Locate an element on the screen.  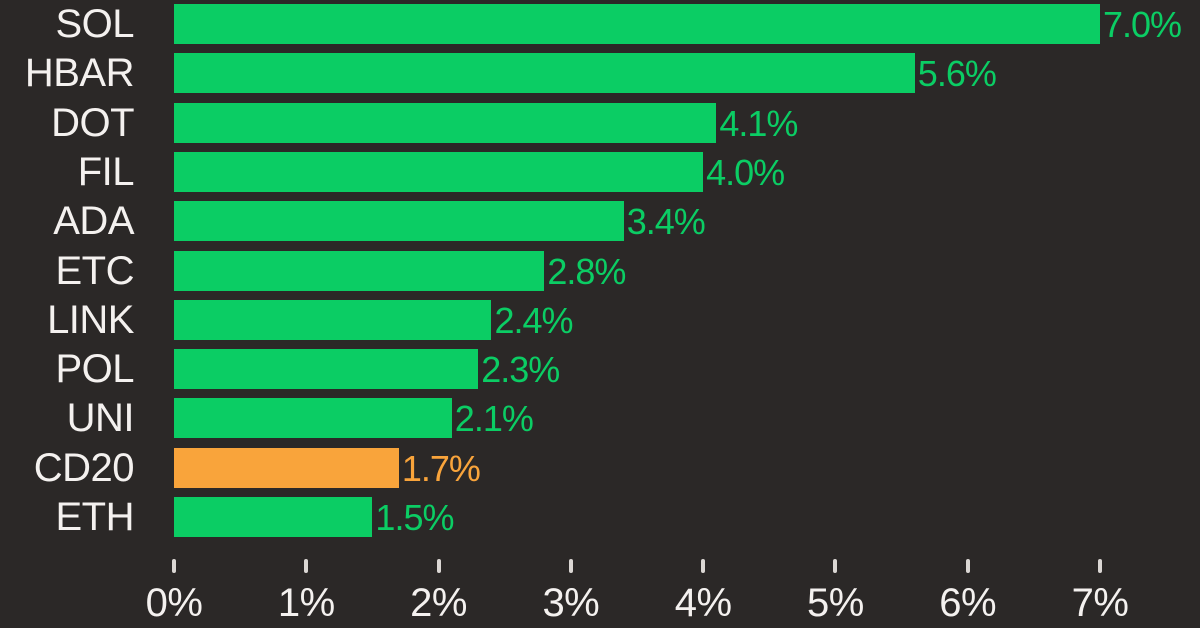
category-label: DOT is located at coordinates (92, 122).